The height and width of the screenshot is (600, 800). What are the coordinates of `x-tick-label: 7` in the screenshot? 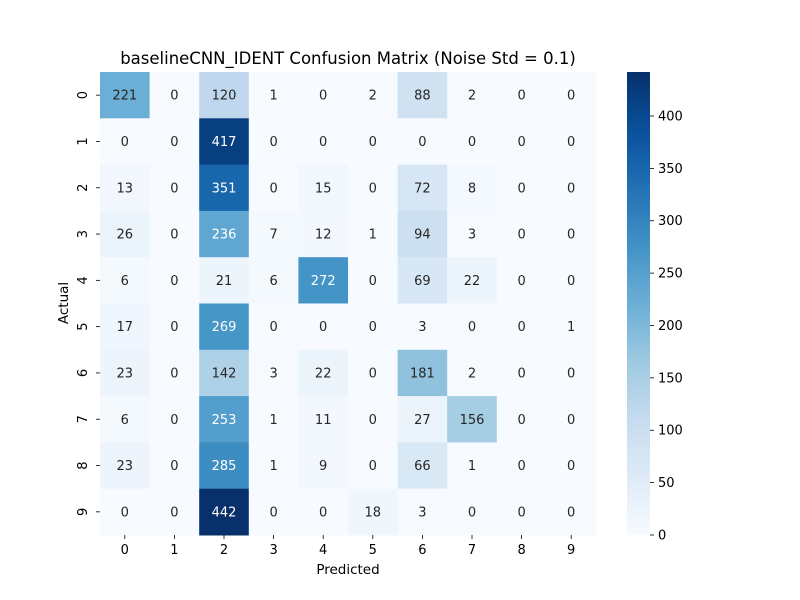 It's located at (472, 550).